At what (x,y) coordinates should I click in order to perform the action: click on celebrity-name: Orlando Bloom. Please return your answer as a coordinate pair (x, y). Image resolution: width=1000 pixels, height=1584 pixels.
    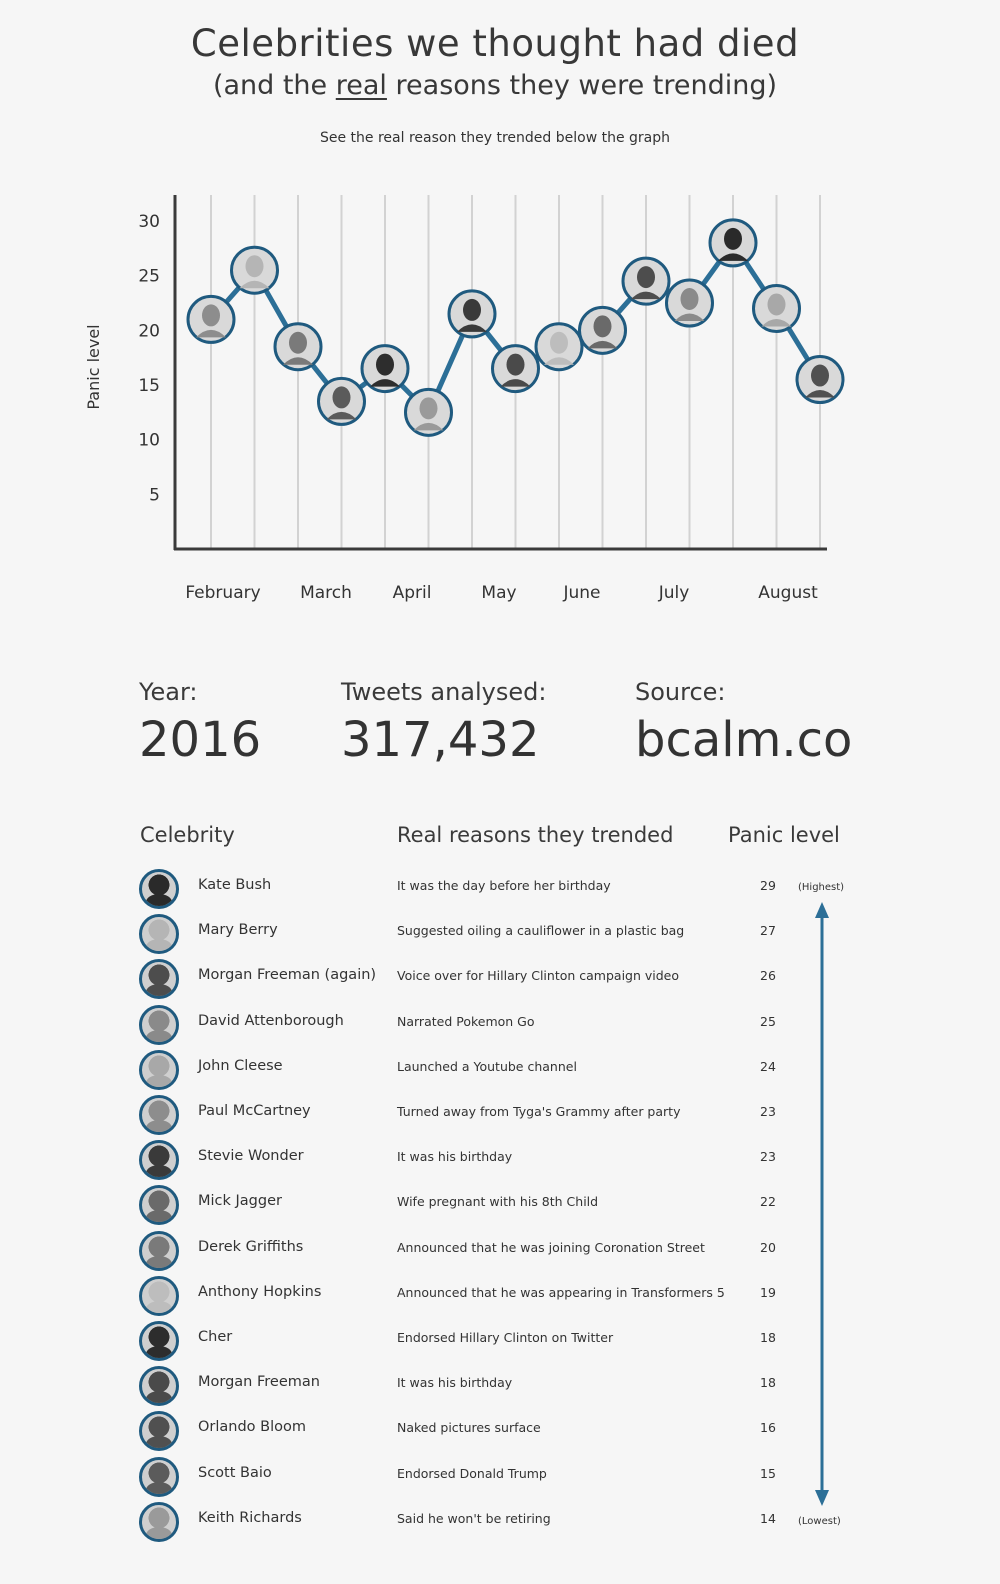
    Looking at the image, I should click on (252, 1427).